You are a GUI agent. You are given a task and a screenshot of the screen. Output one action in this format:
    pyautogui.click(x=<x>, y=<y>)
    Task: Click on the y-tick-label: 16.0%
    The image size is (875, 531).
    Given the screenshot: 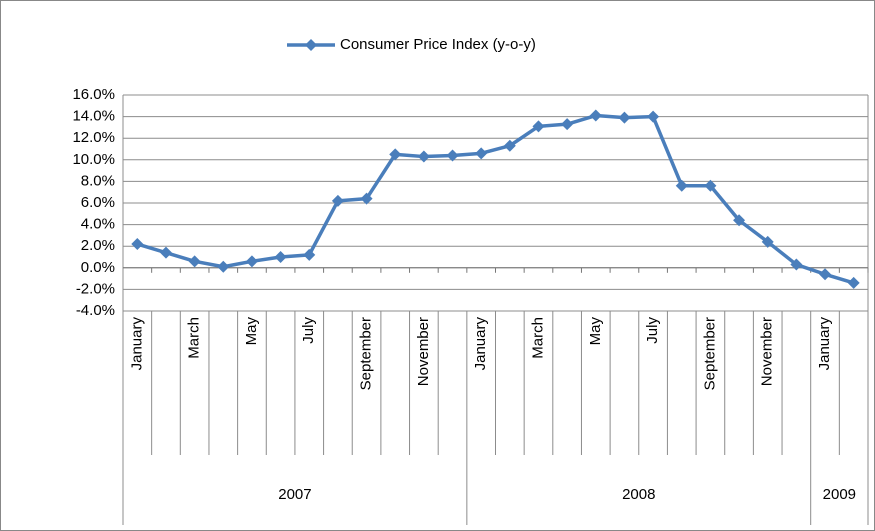 What is the action you would take?
    pyautogui.click(x=93, y=94)
    